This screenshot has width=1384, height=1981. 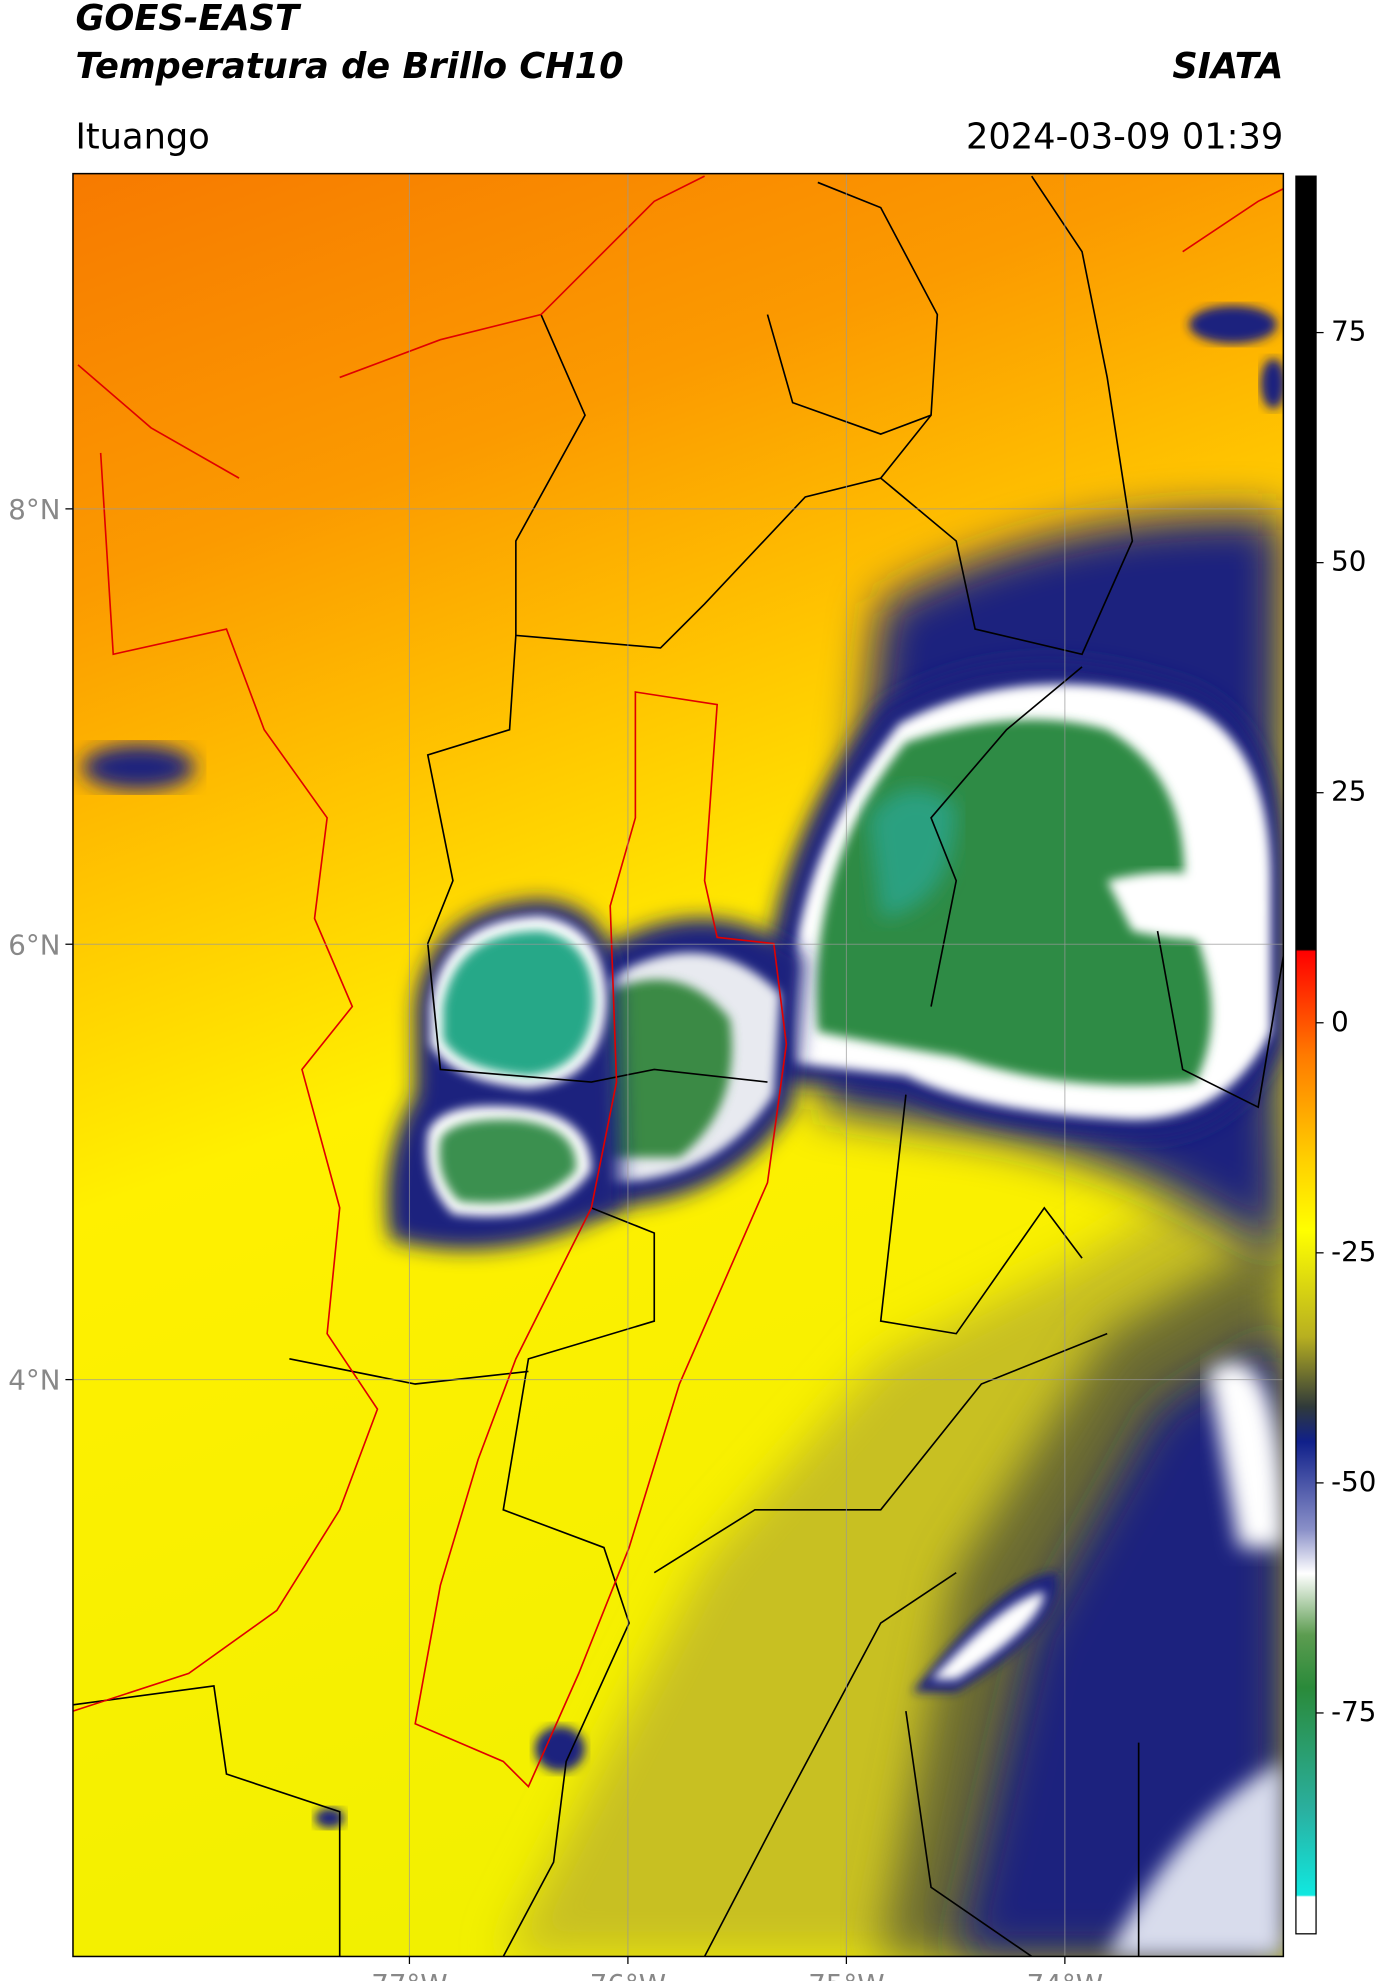 I want to click on datetime: 2024-03-09 01:39, so click(x=1124, y=136).